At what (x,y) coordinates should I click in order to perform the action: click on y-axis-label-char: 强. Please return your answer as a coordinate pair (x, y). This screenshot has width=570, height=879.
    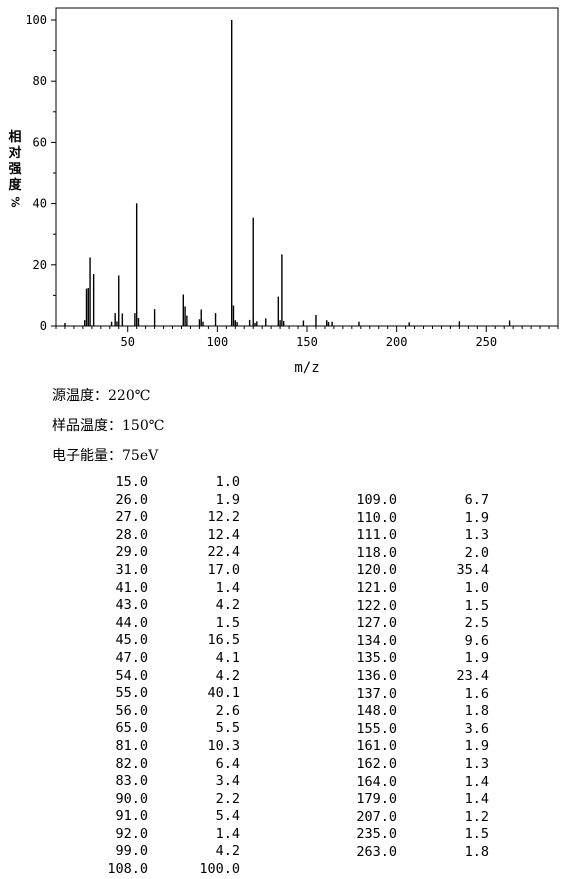
    Looking at the image, I should click on (15, 169).